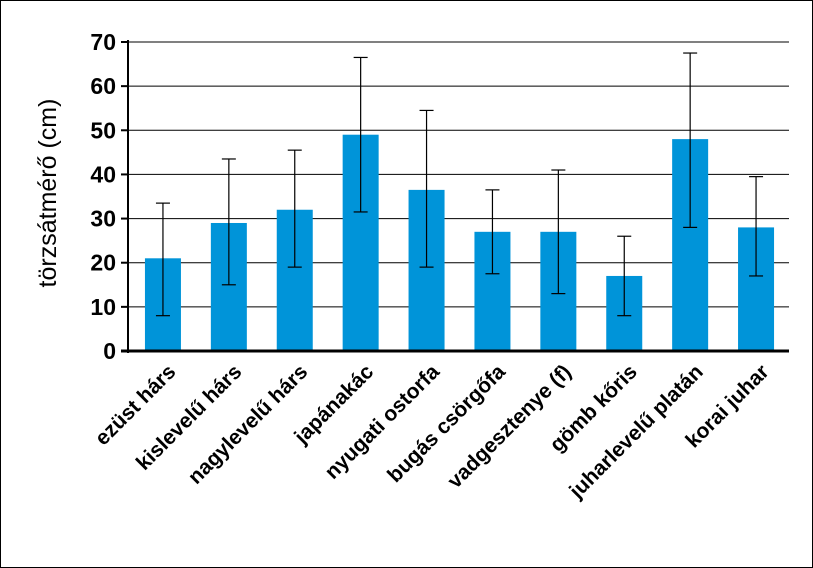 Image resolution: width=813 pixels, height=568 pixels. What do you see at coordinates (103, 130) in the screenshot?
I see `y-tick-label: 50` at bounding box center [103, 130].